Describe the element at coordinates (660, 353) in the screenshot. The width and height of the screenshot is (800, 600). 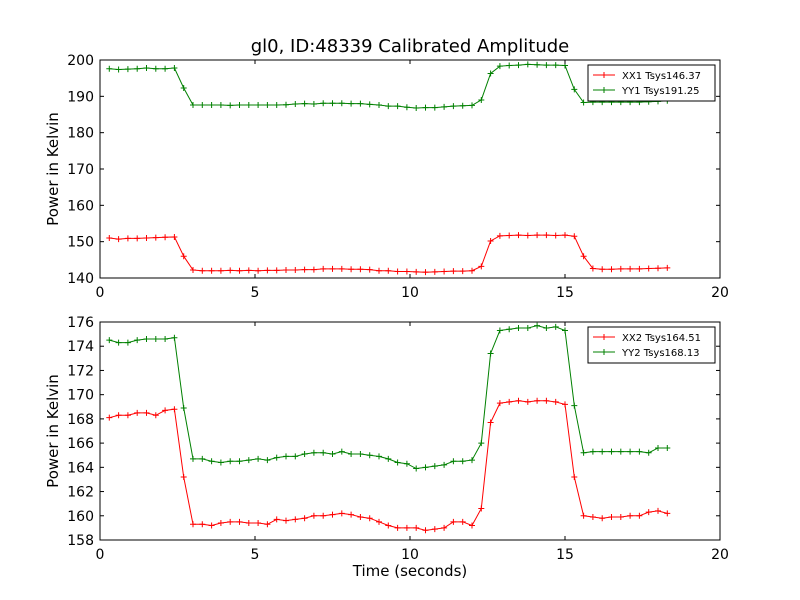
I see `legend-entry: YY2 Tsys168.13` at that location.